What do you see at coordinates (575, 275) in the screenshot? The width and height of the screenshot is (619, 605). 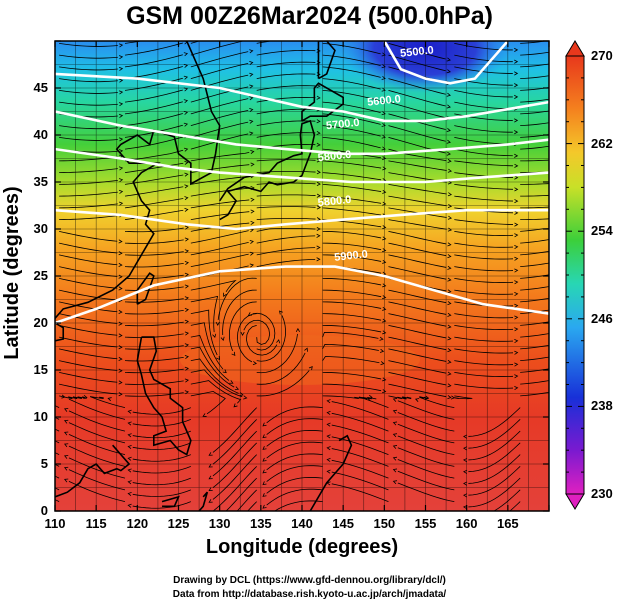 I see `colorbar` at bounding box center [575, 275].